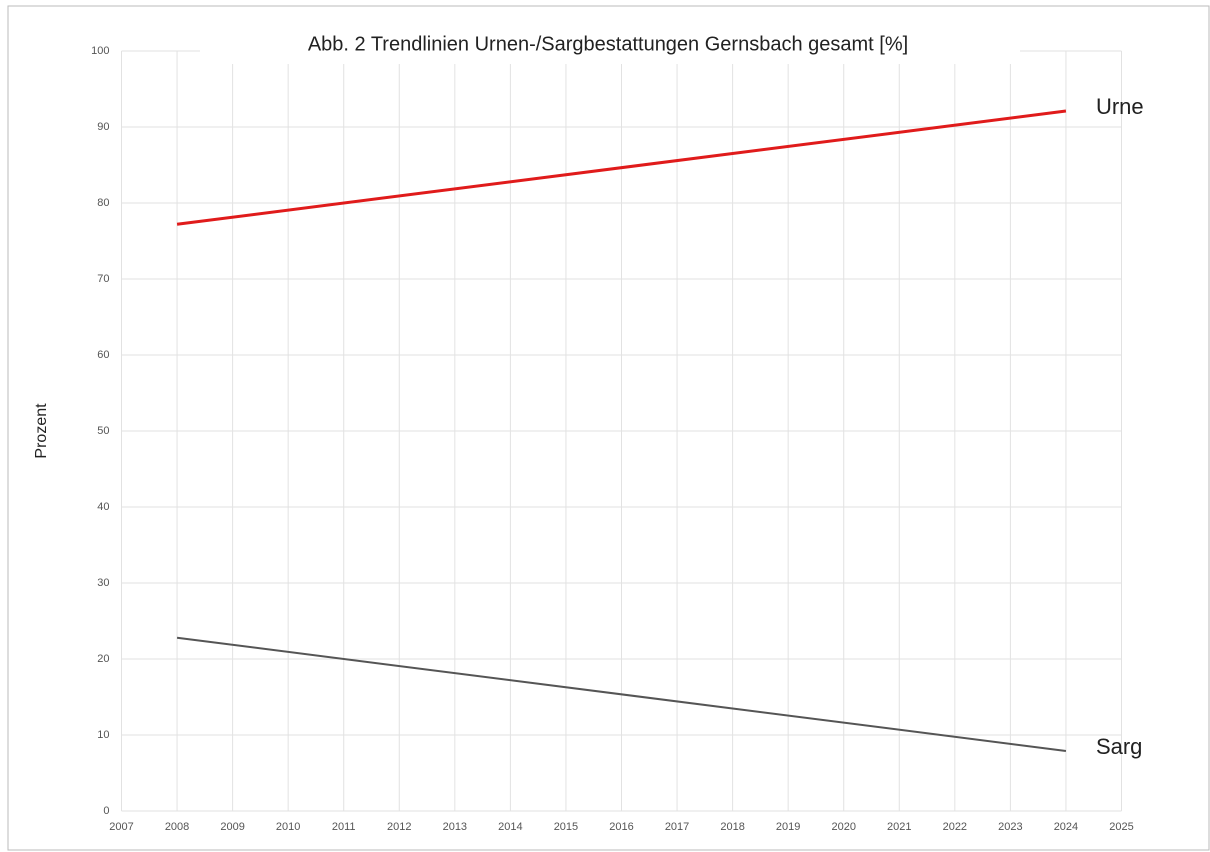  Describe the element at coordinates (232, 827) in the screenshot. I see `x-tick-label: 2009` at that location.